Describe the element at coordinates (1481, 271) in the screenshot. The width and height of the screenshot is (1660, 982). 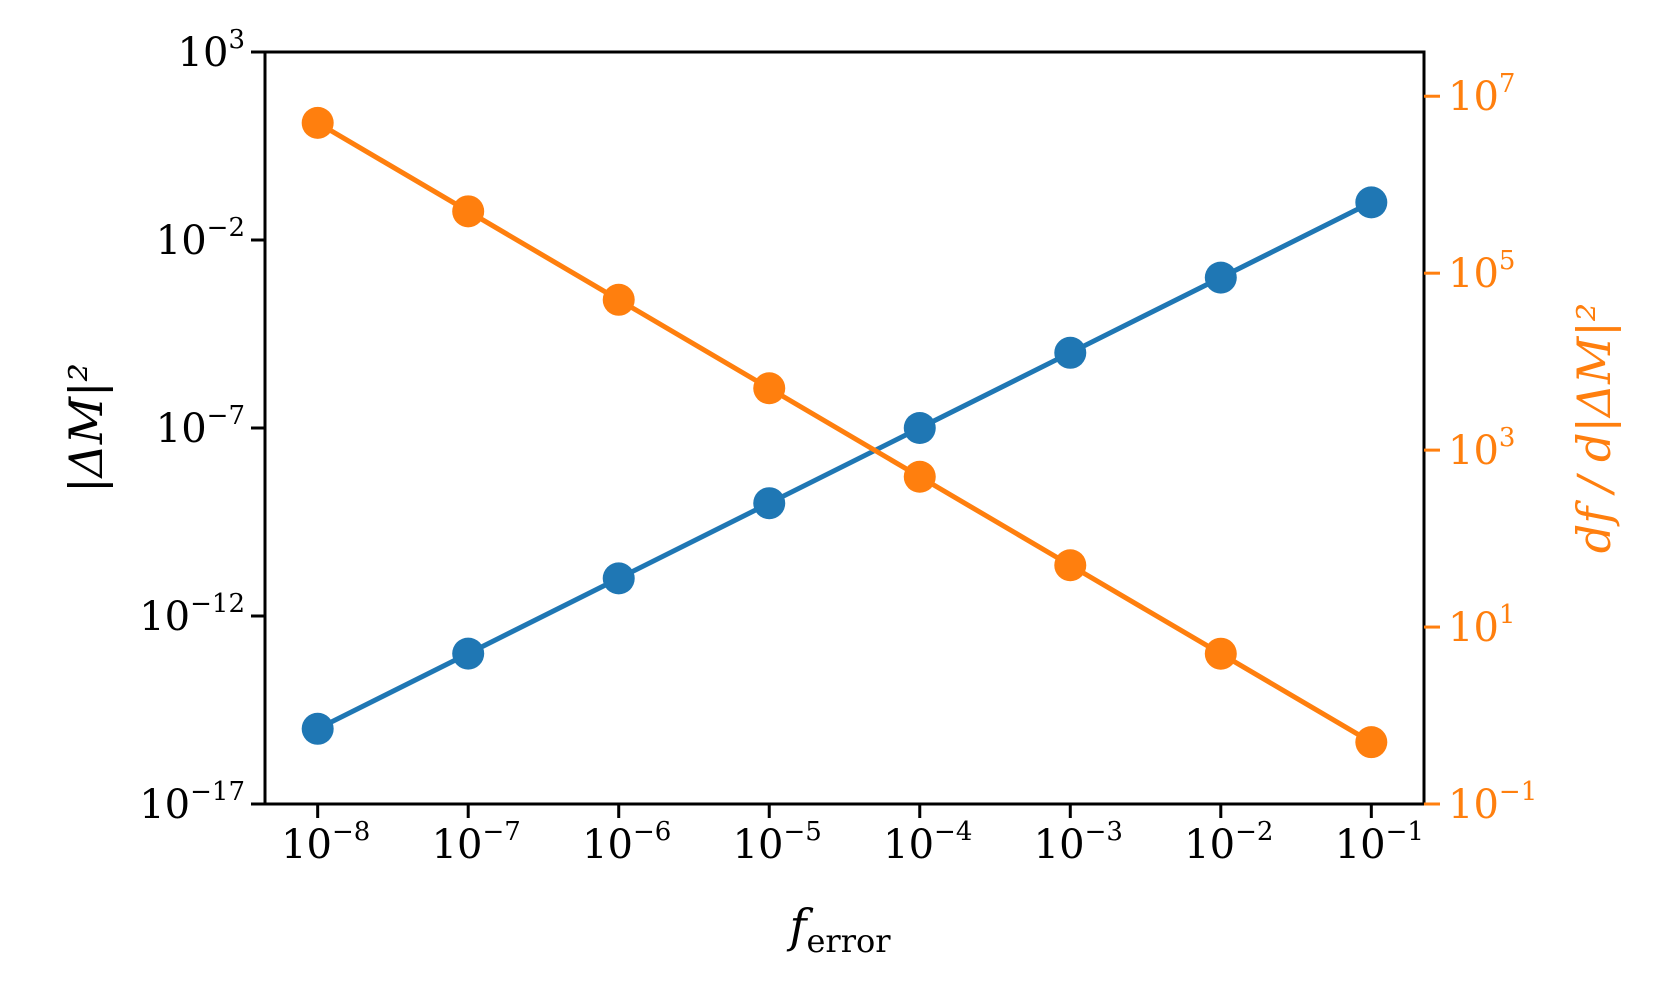
I see `y2-tick-label: 10⁵` at that location.